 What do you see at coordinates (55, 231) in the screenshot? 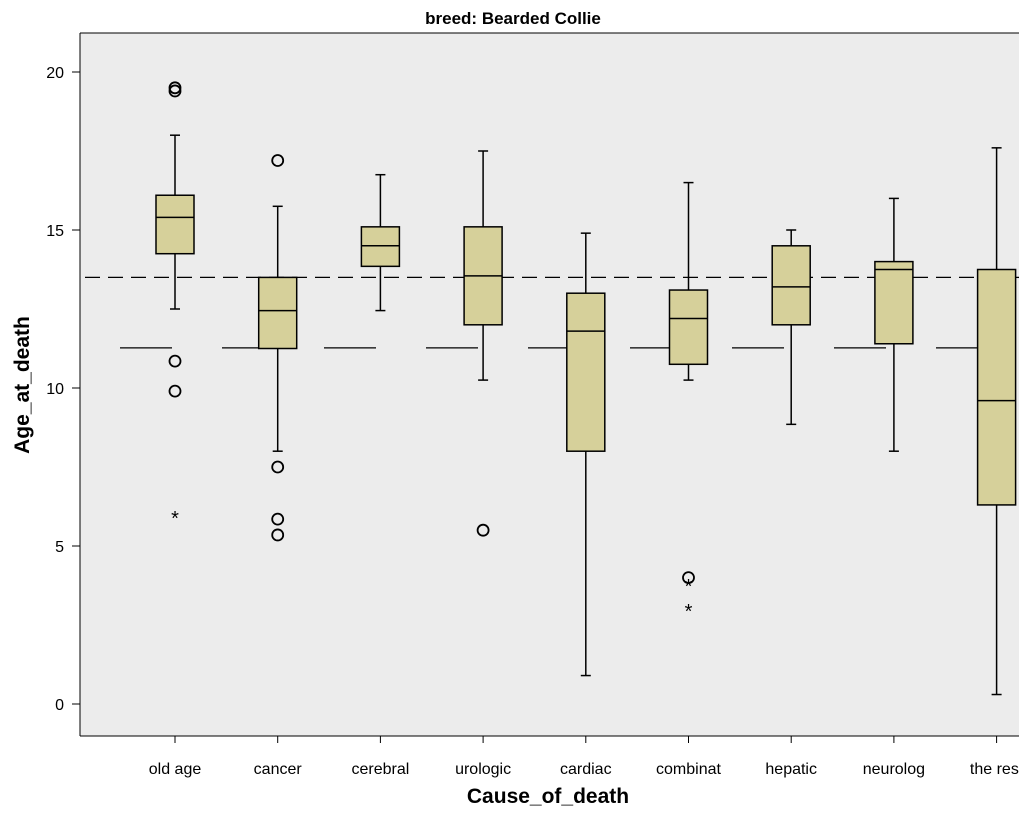
I see `y-tick-label: 15` at bounding box center [55, 231].